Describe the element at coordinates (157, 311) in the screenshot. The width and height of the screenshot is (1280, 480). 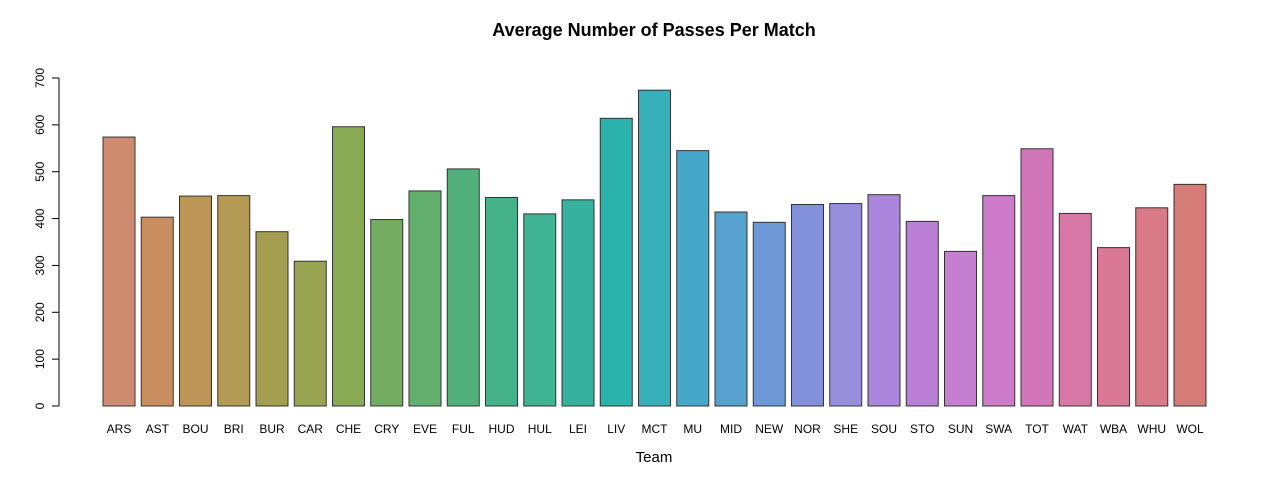
I see `bar-ast` at that location.